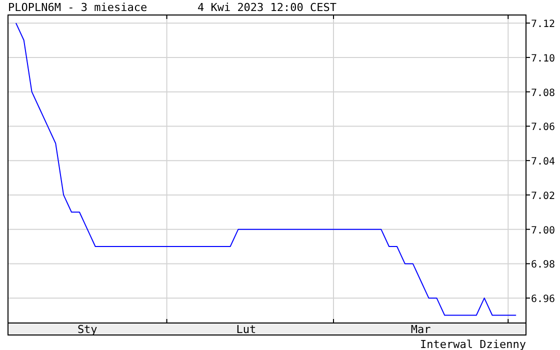 The height and width of the screenshot is (350, 560). Describe the element at coordinates (543, 230) in the screenshot. I see `y-tick-label: 7.00` at that location.